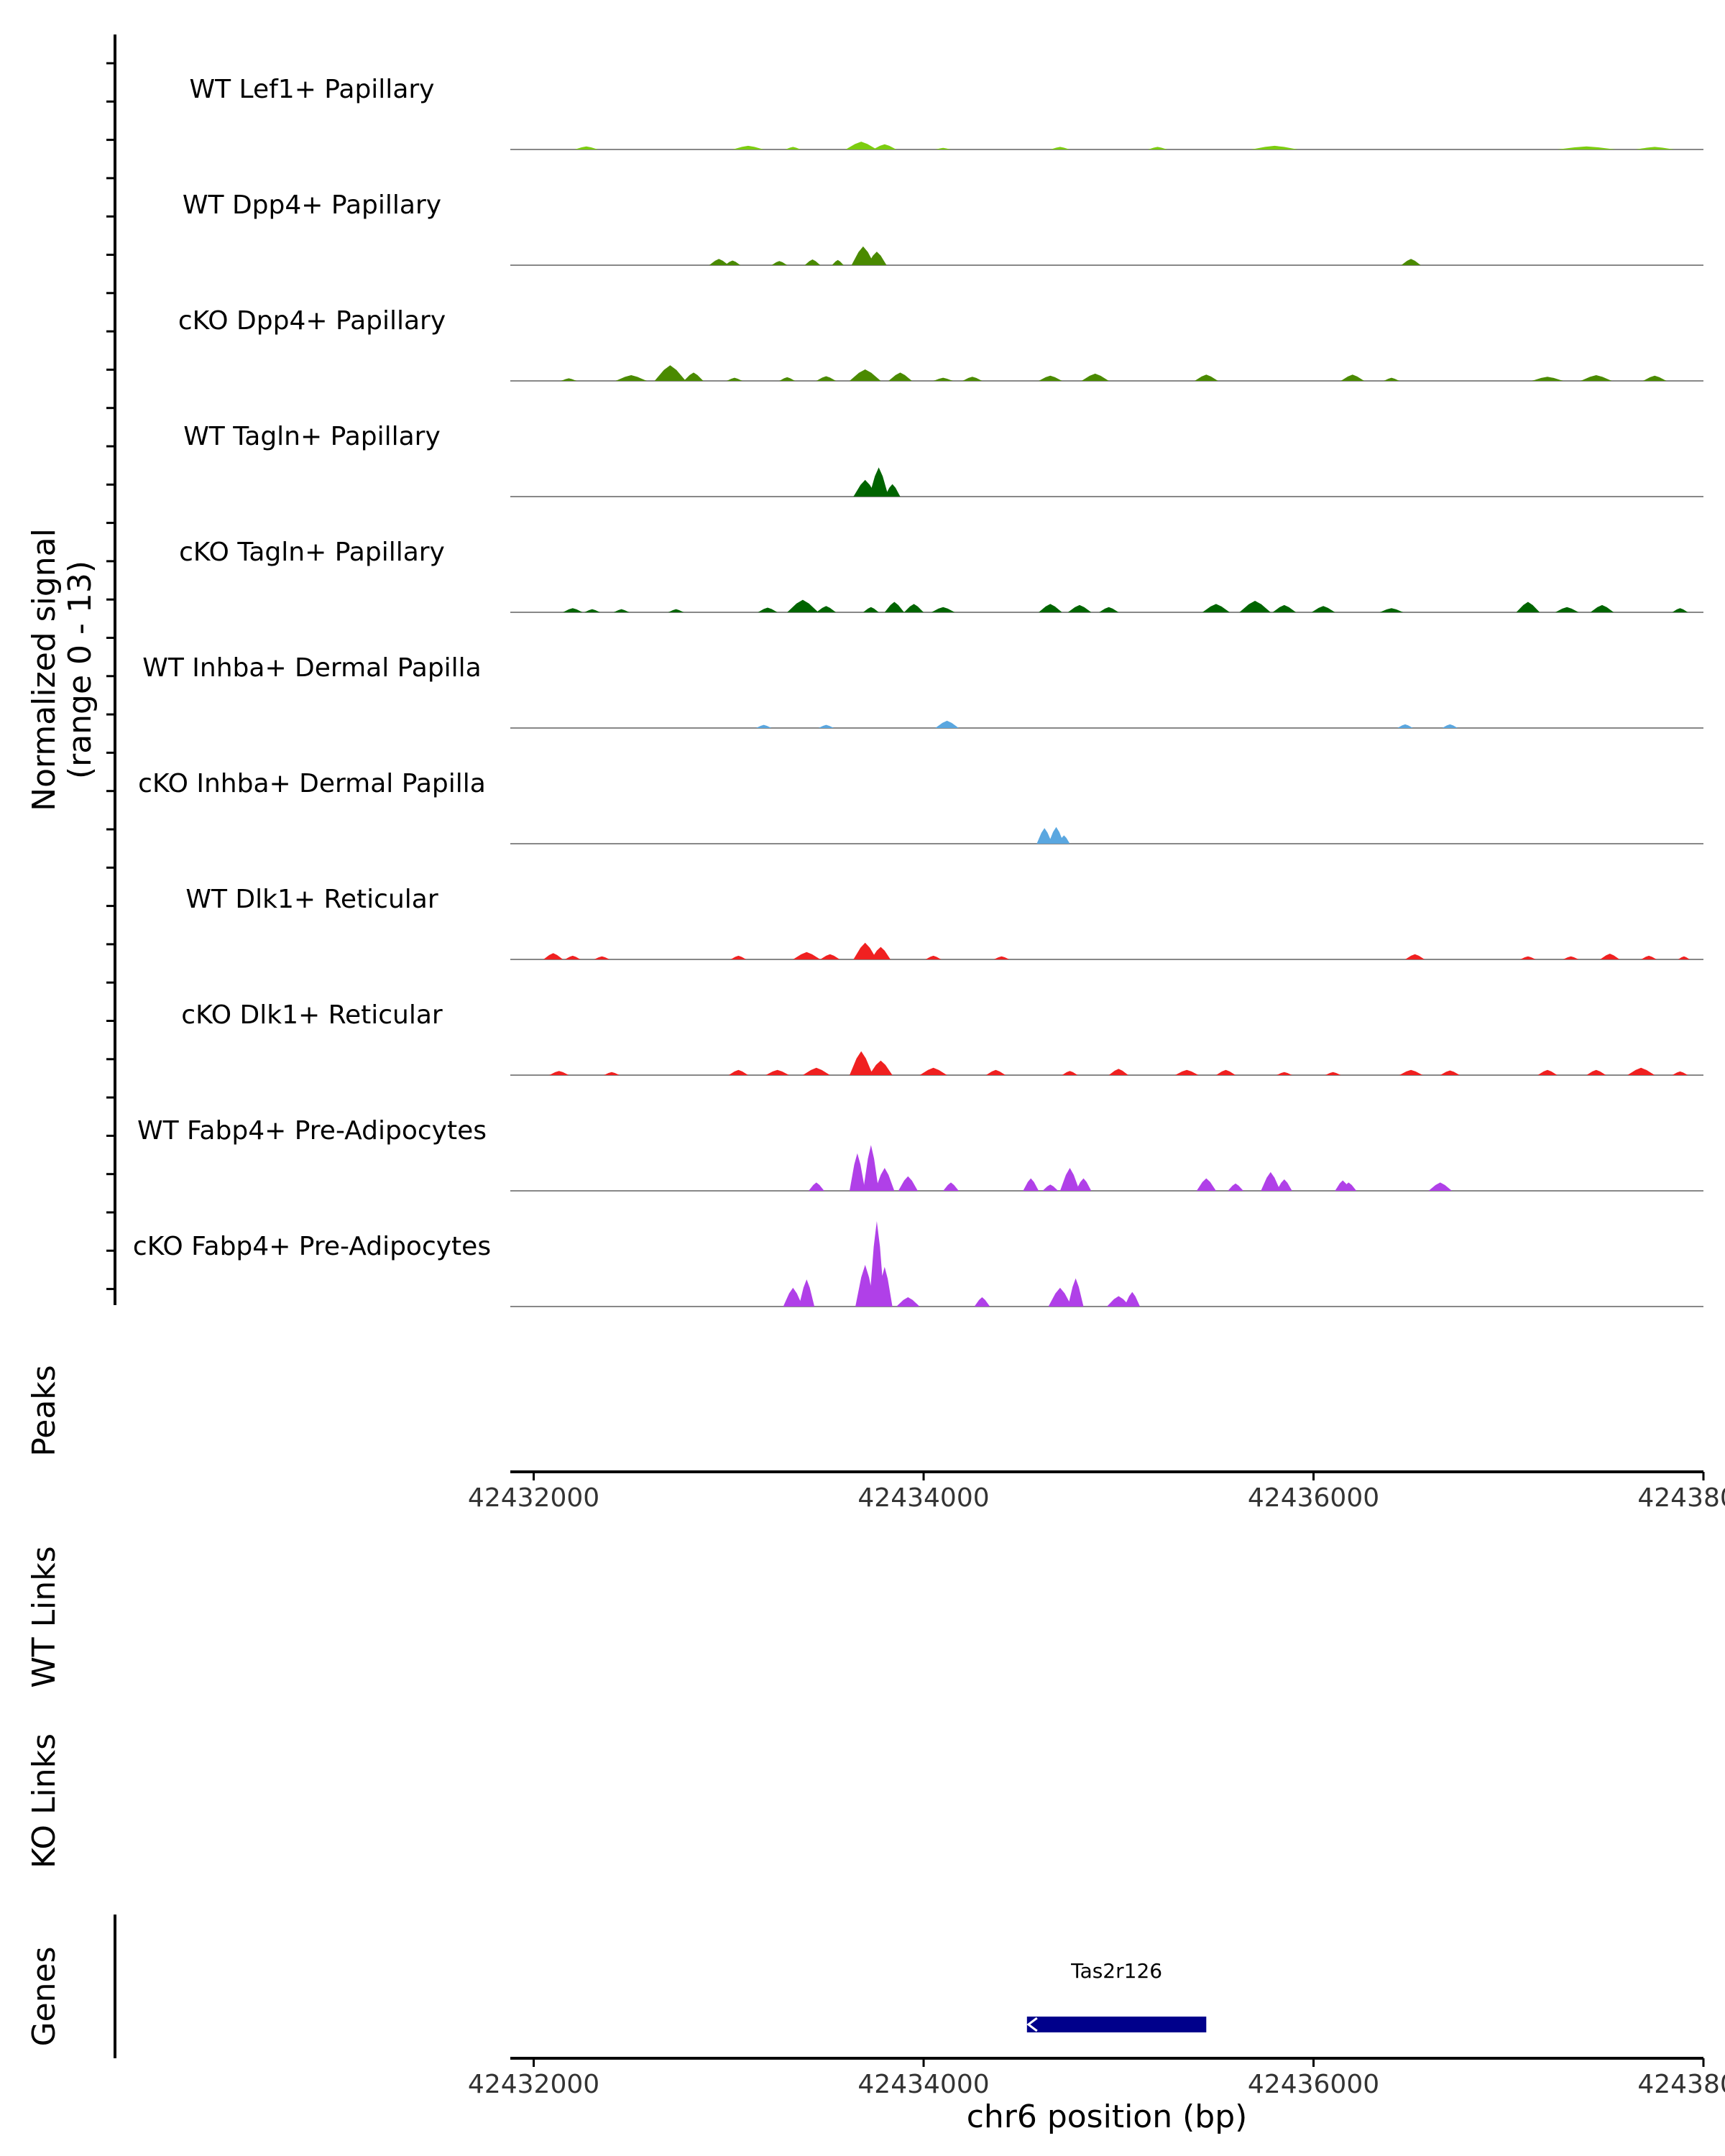 The height and width of the screenshot is (2156, 1725). What do you see at coordinates (1096, 2078) in the screenshot?
I see `genes-x-axis: 42432000 42434000 42436000 42438000` at bounding box center [1096, 2078].